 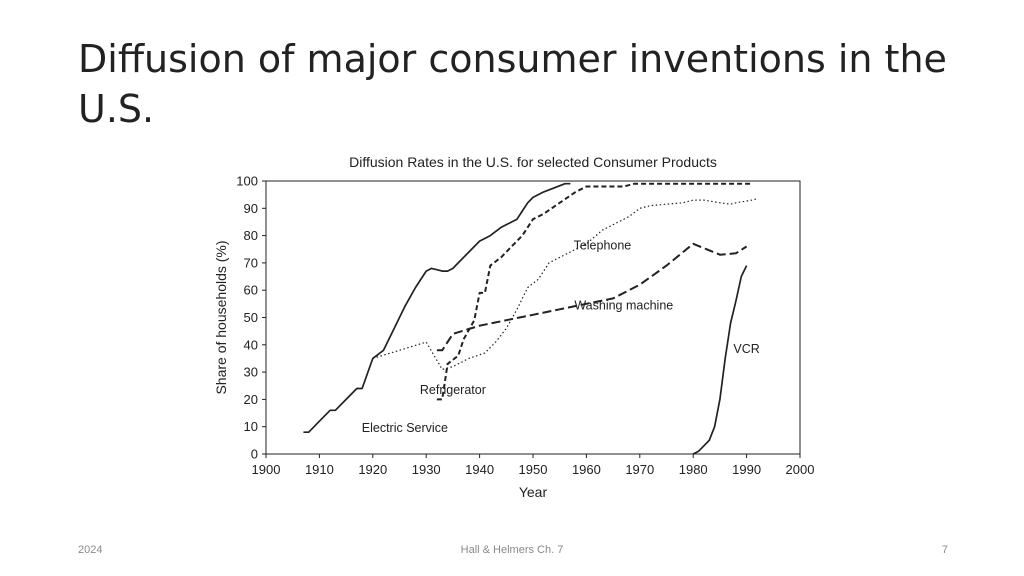 I want to click on x-tick-label: 1970, so click(x=639, y=469).